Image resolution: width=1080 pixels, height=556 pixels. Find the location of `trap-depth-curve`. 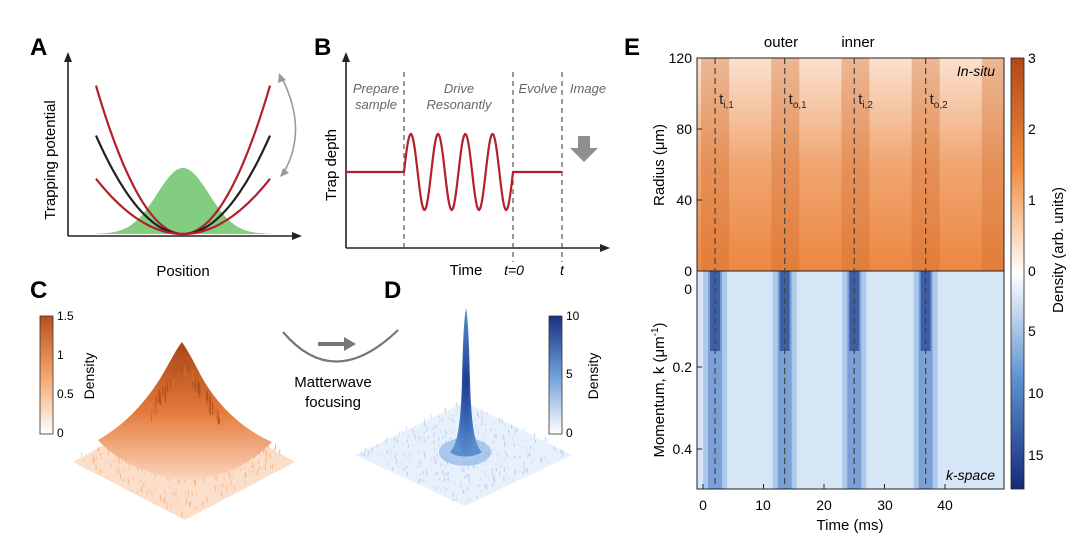

trap-depth-curve is located at coordinates (454, 172).